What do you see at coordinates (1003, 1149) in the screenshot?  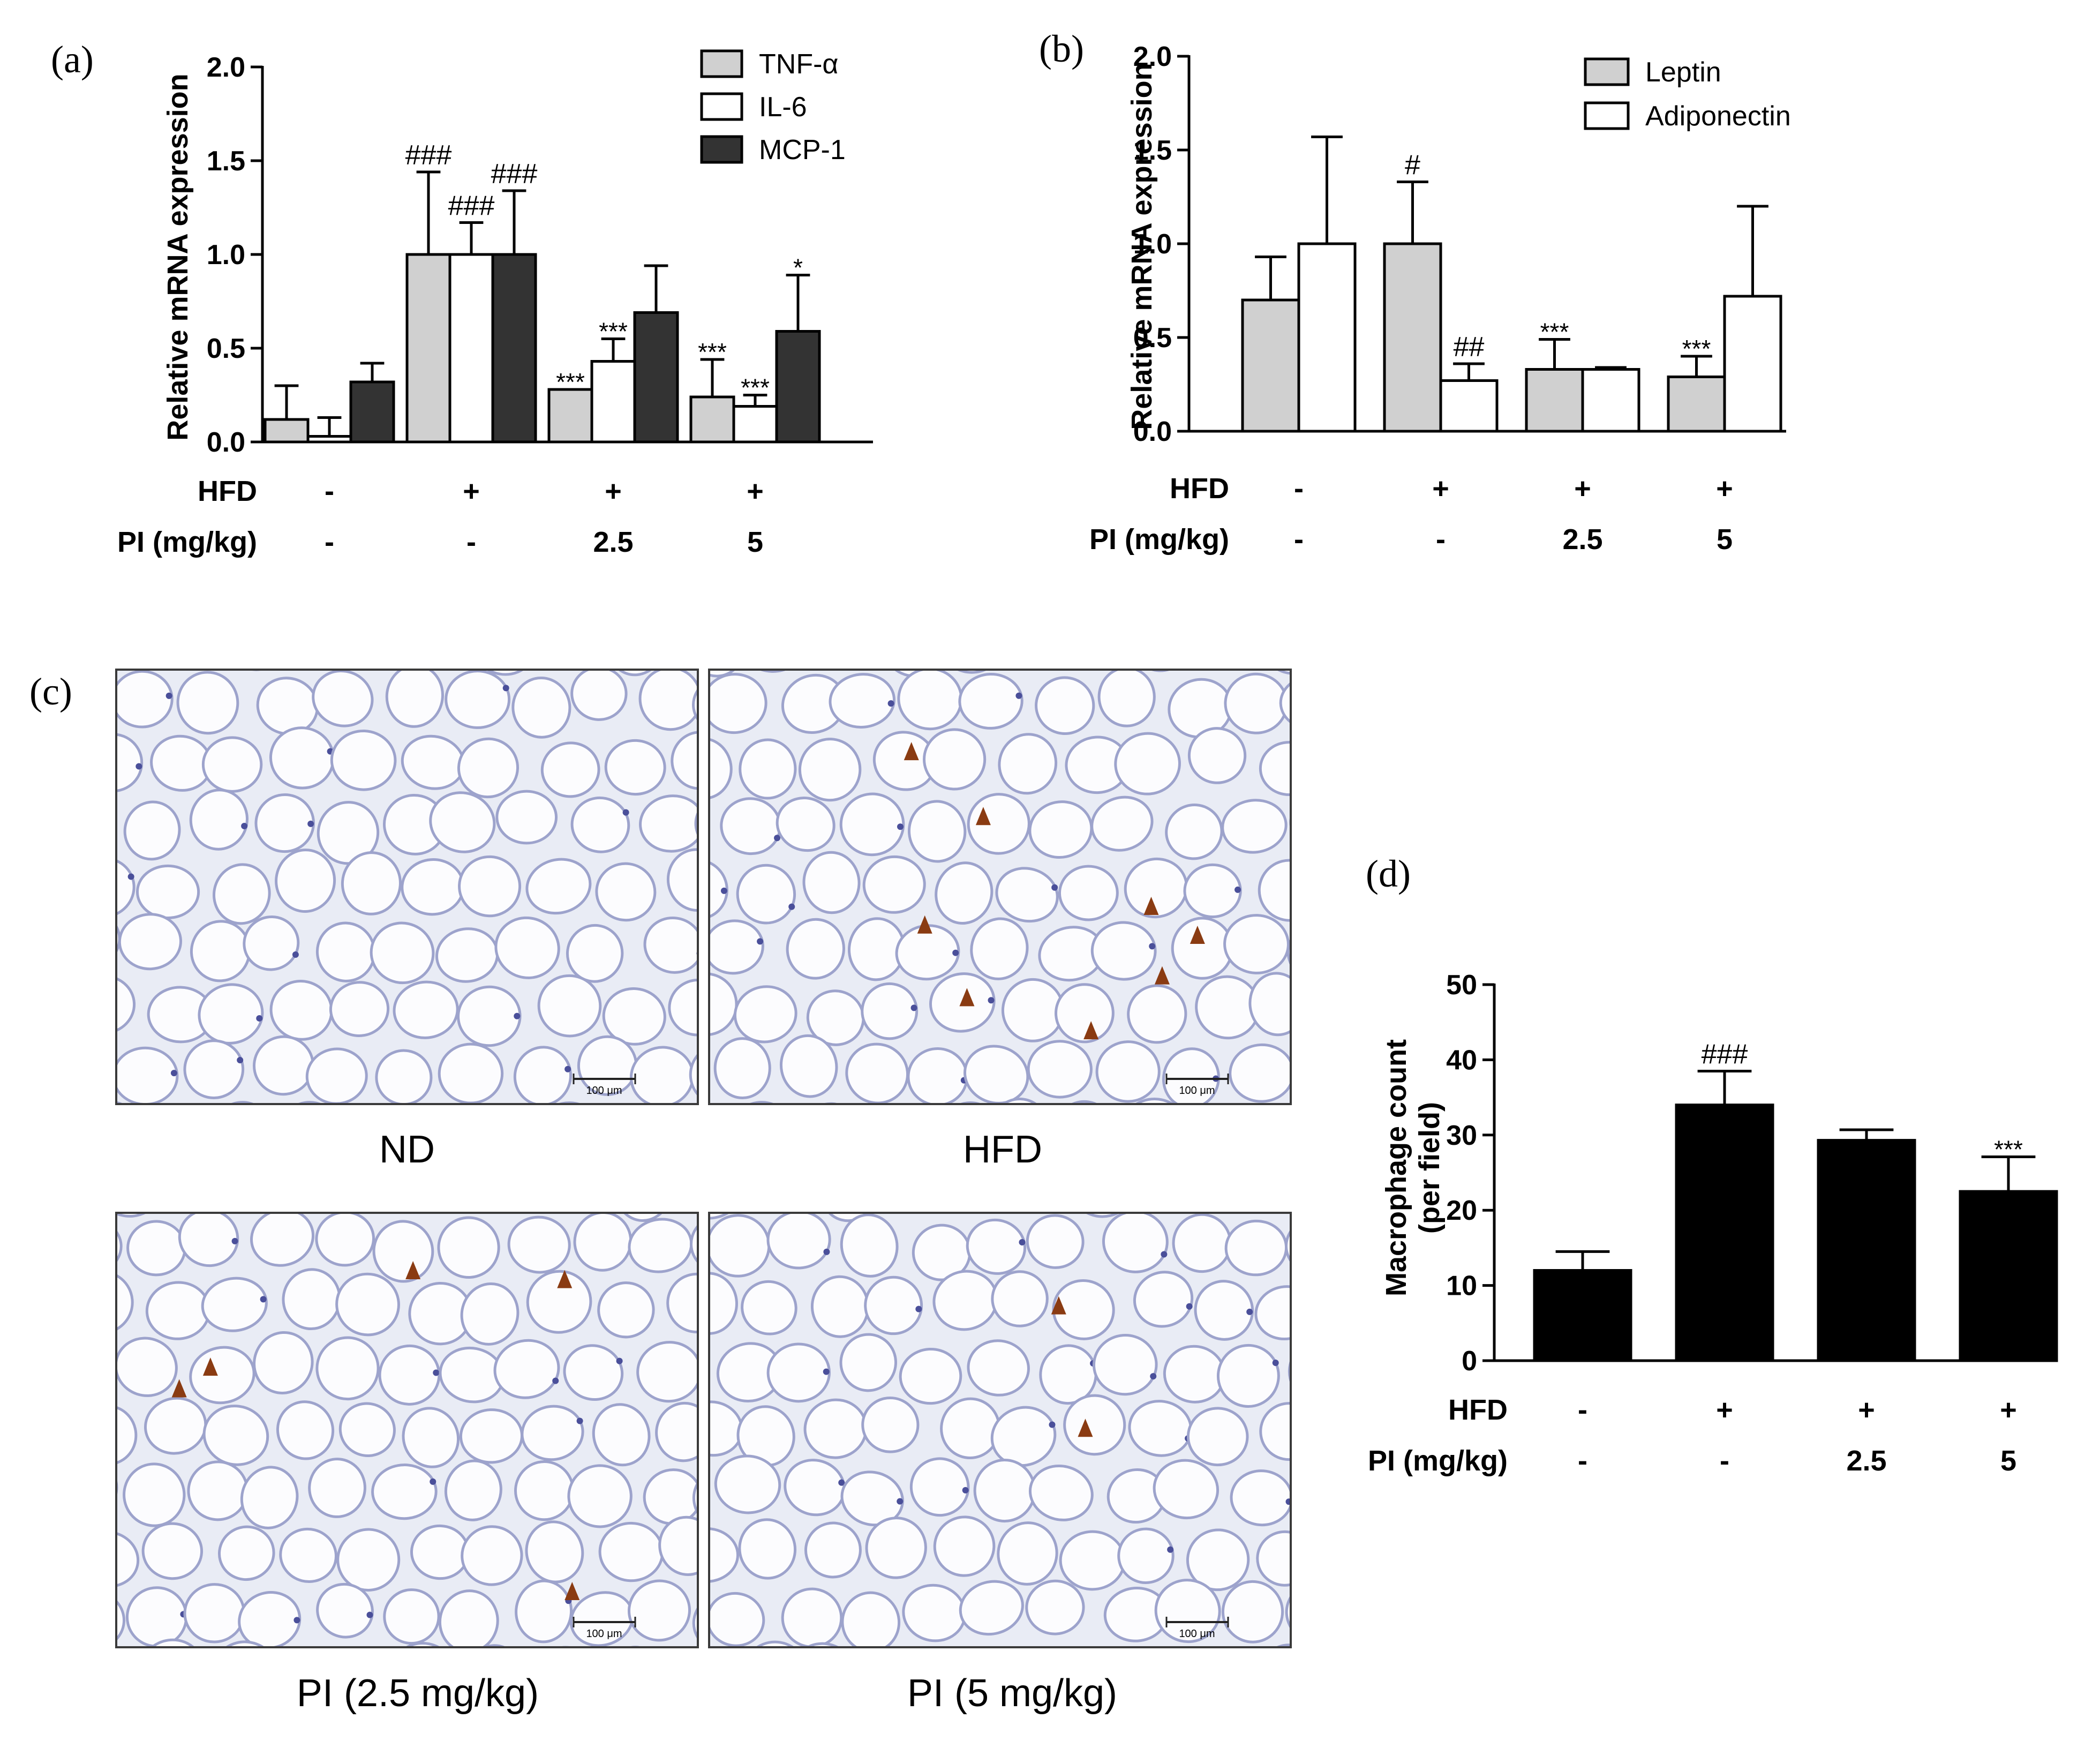 I see `micrograph-caption-hfd: HFD` at bounding box center [1003, 1149].